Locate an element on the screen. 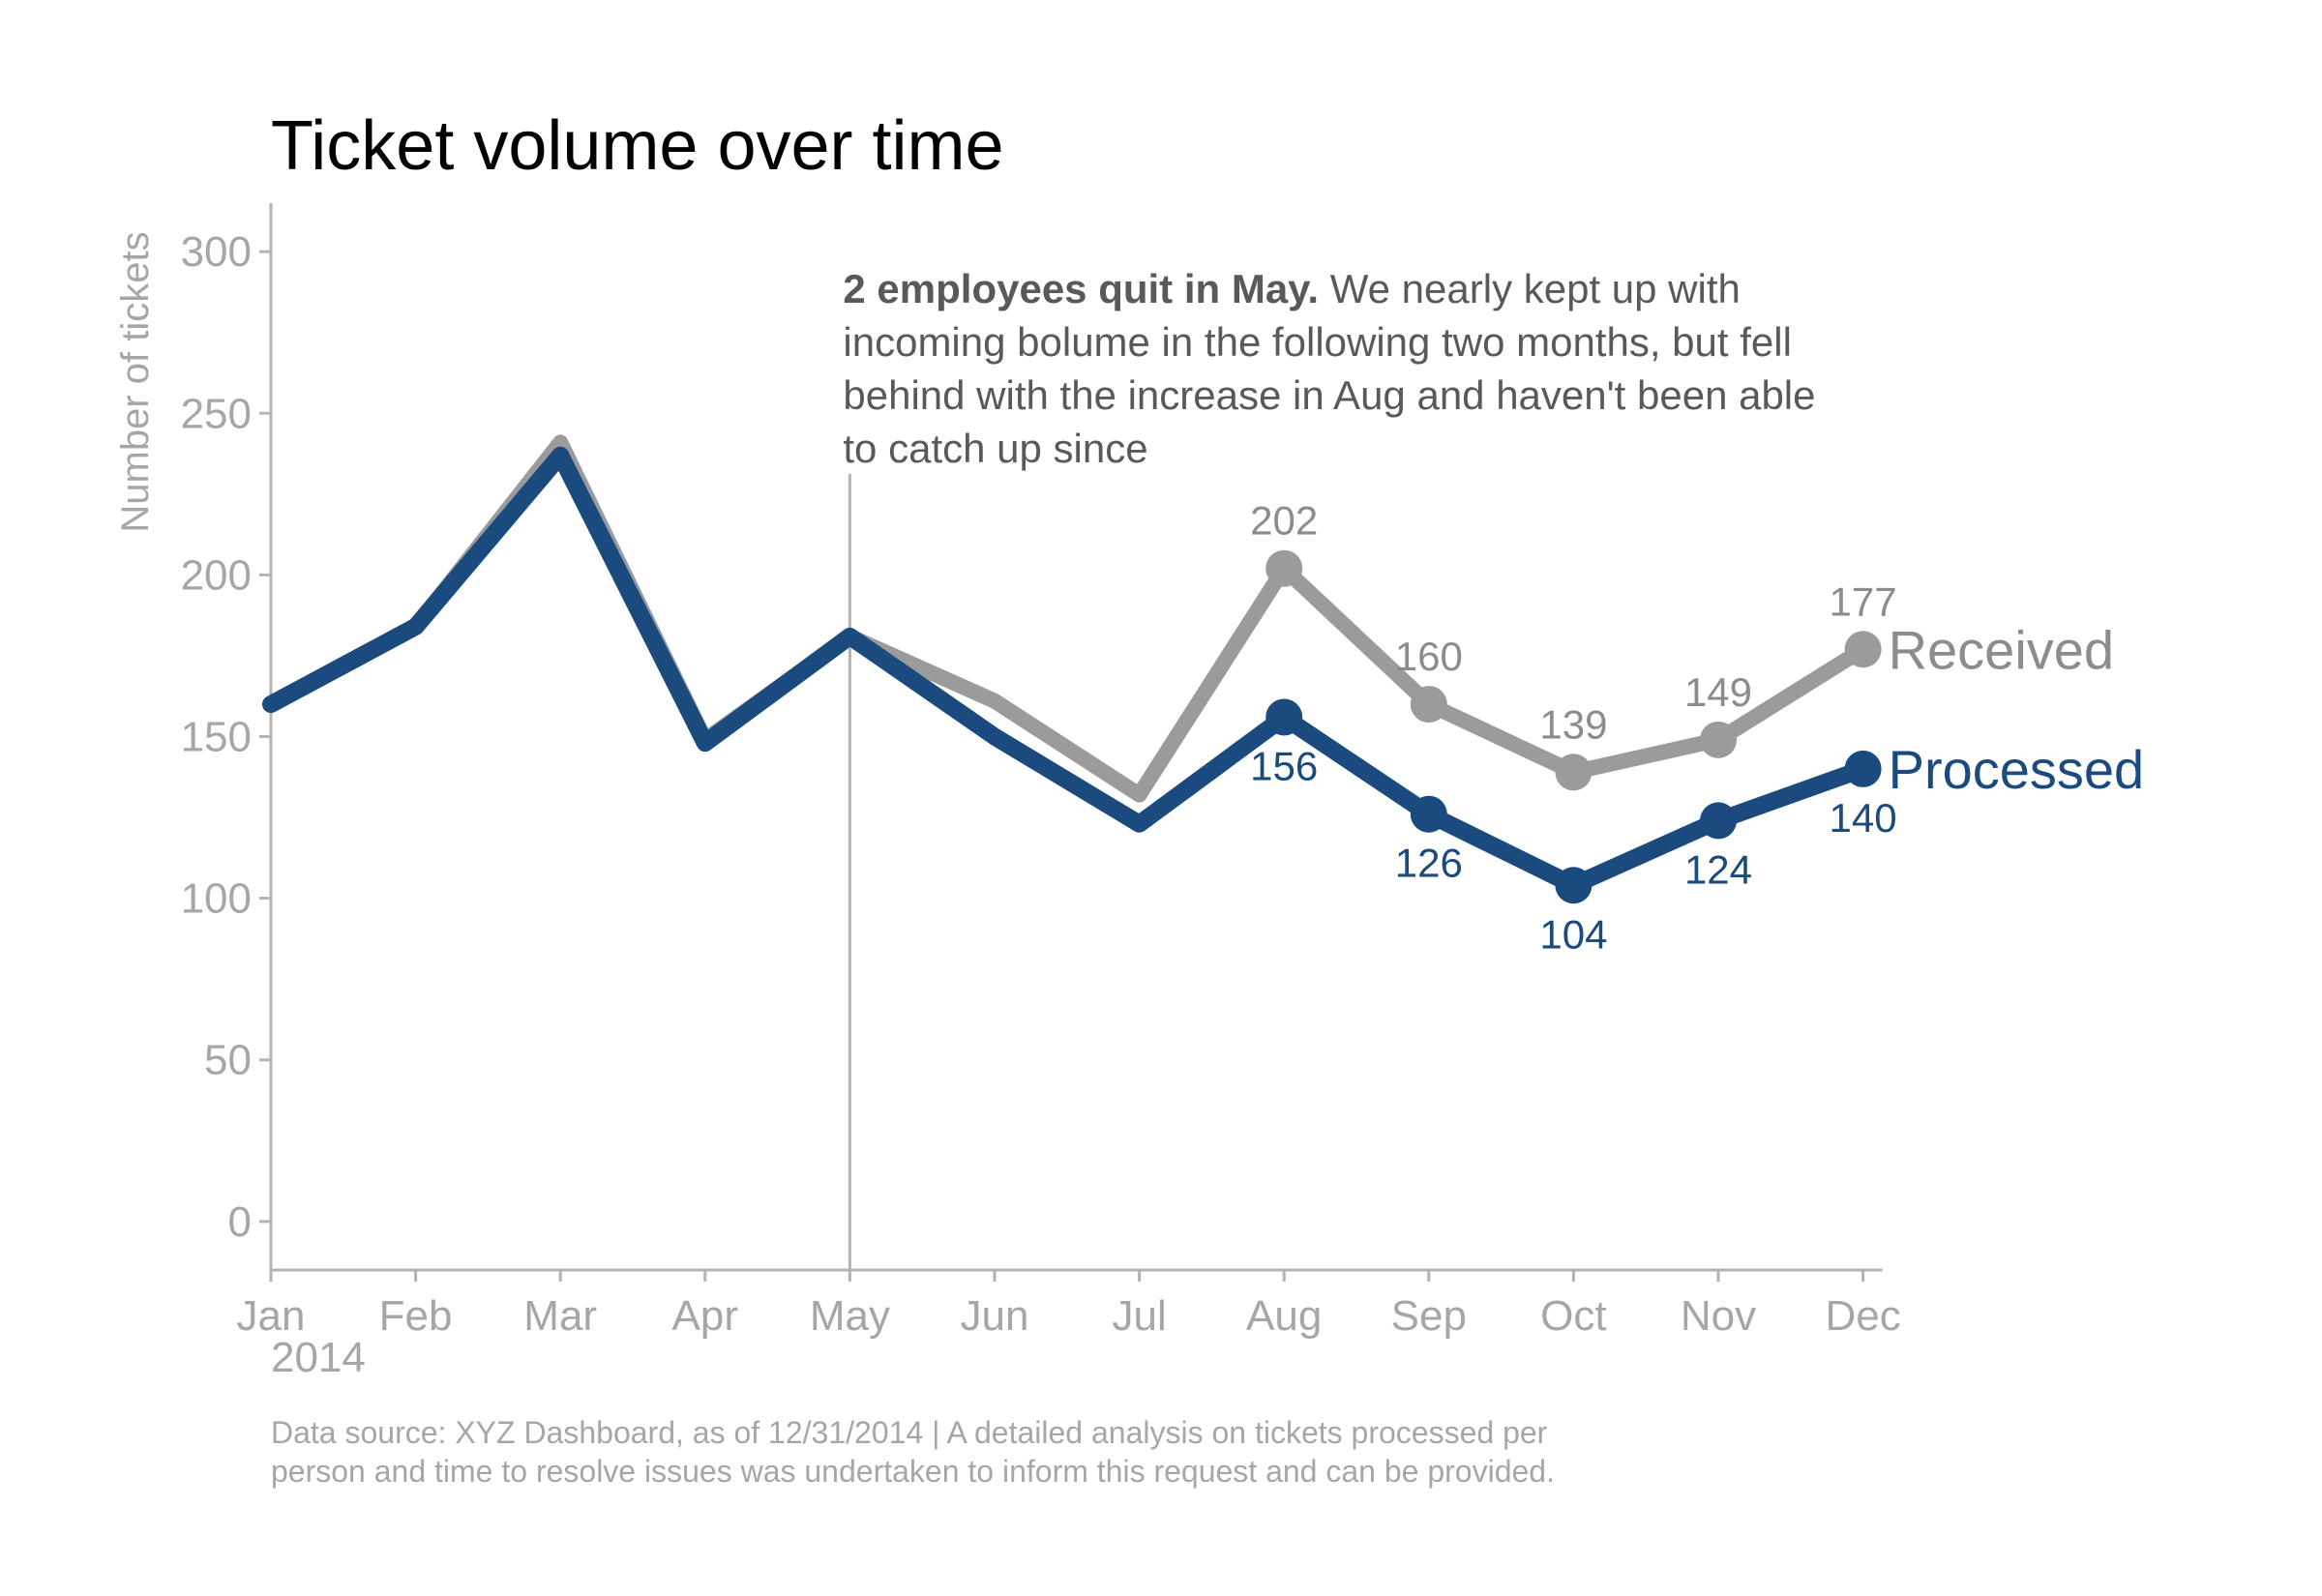  x-tick-label: Oct is located at coordinates (1573, 1316).